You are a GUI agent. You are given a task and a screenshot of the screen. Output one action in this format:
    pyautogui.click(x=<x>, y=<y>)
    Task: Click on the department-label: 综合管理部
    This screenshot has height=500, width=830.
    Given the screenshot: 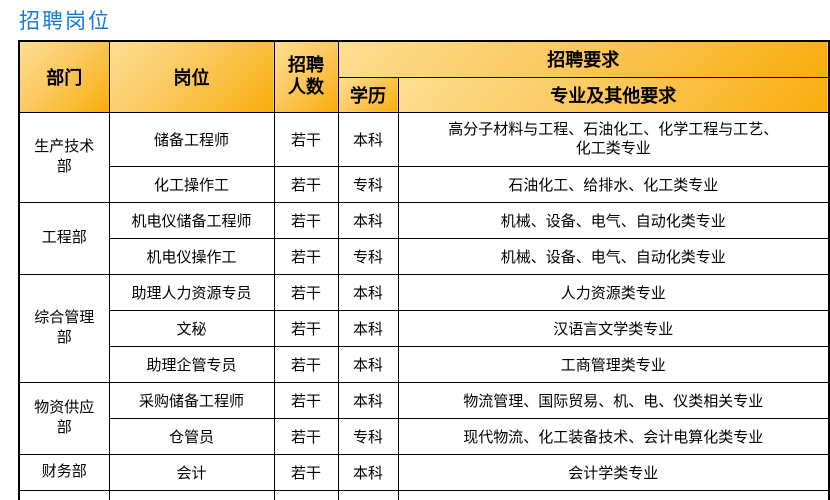 What is the action you would take?
    pyautogui.click(x=64, y=327)
    